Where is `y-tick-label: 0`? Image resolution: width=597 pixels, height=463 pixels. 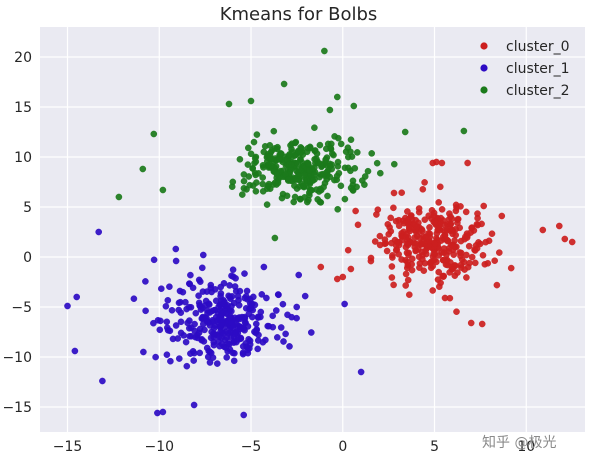
y-tick-label: 0 is located at coordinates (27, 258).